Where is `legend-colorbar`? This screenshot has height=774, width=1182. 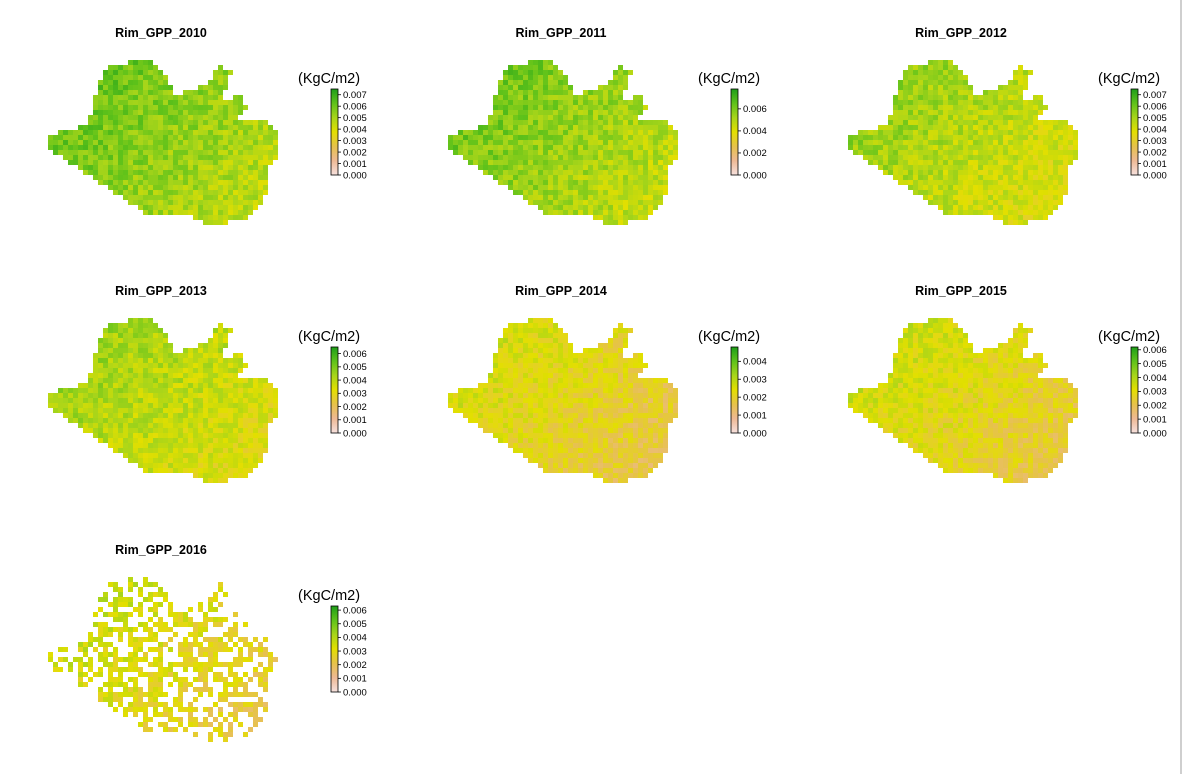 legend-colorbar is located at coordinates (1134, 132).